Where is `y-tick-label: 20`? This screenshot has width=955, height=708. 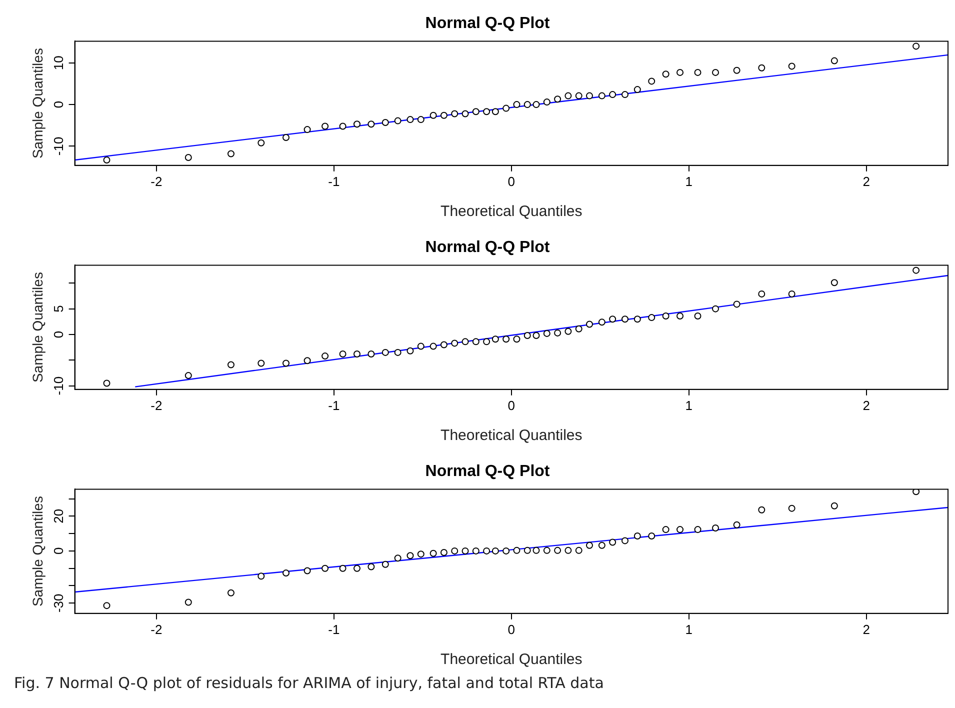 y-tick-label: 20 is located at coordinates (58, 516).